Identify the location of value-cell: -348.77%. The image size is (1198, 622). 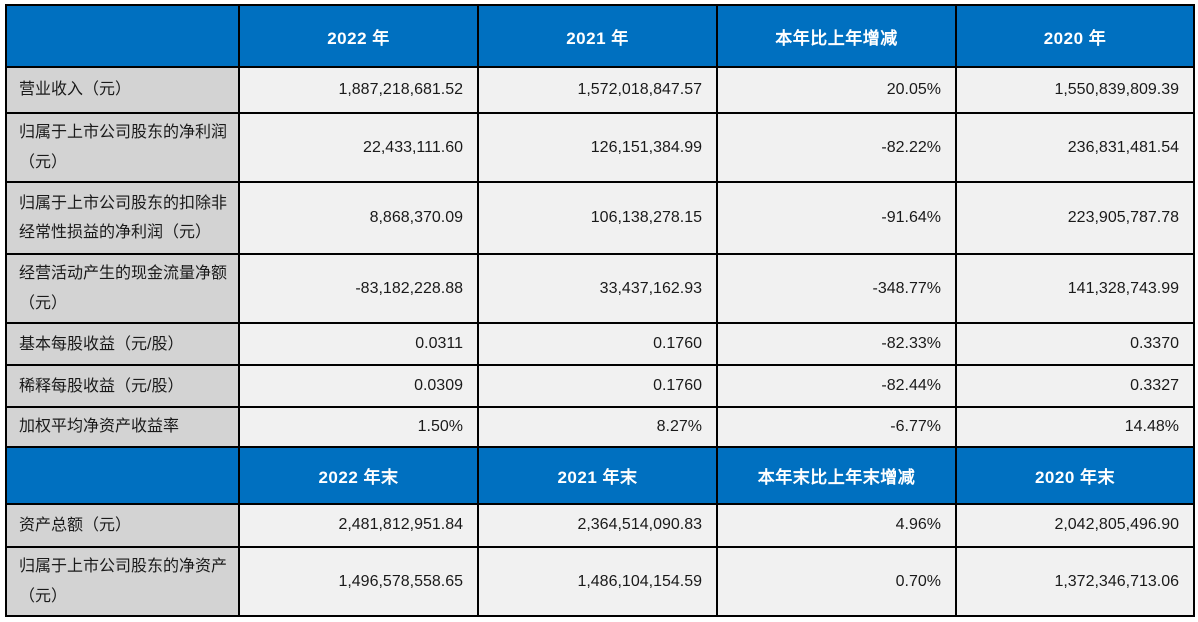
(836, 289).